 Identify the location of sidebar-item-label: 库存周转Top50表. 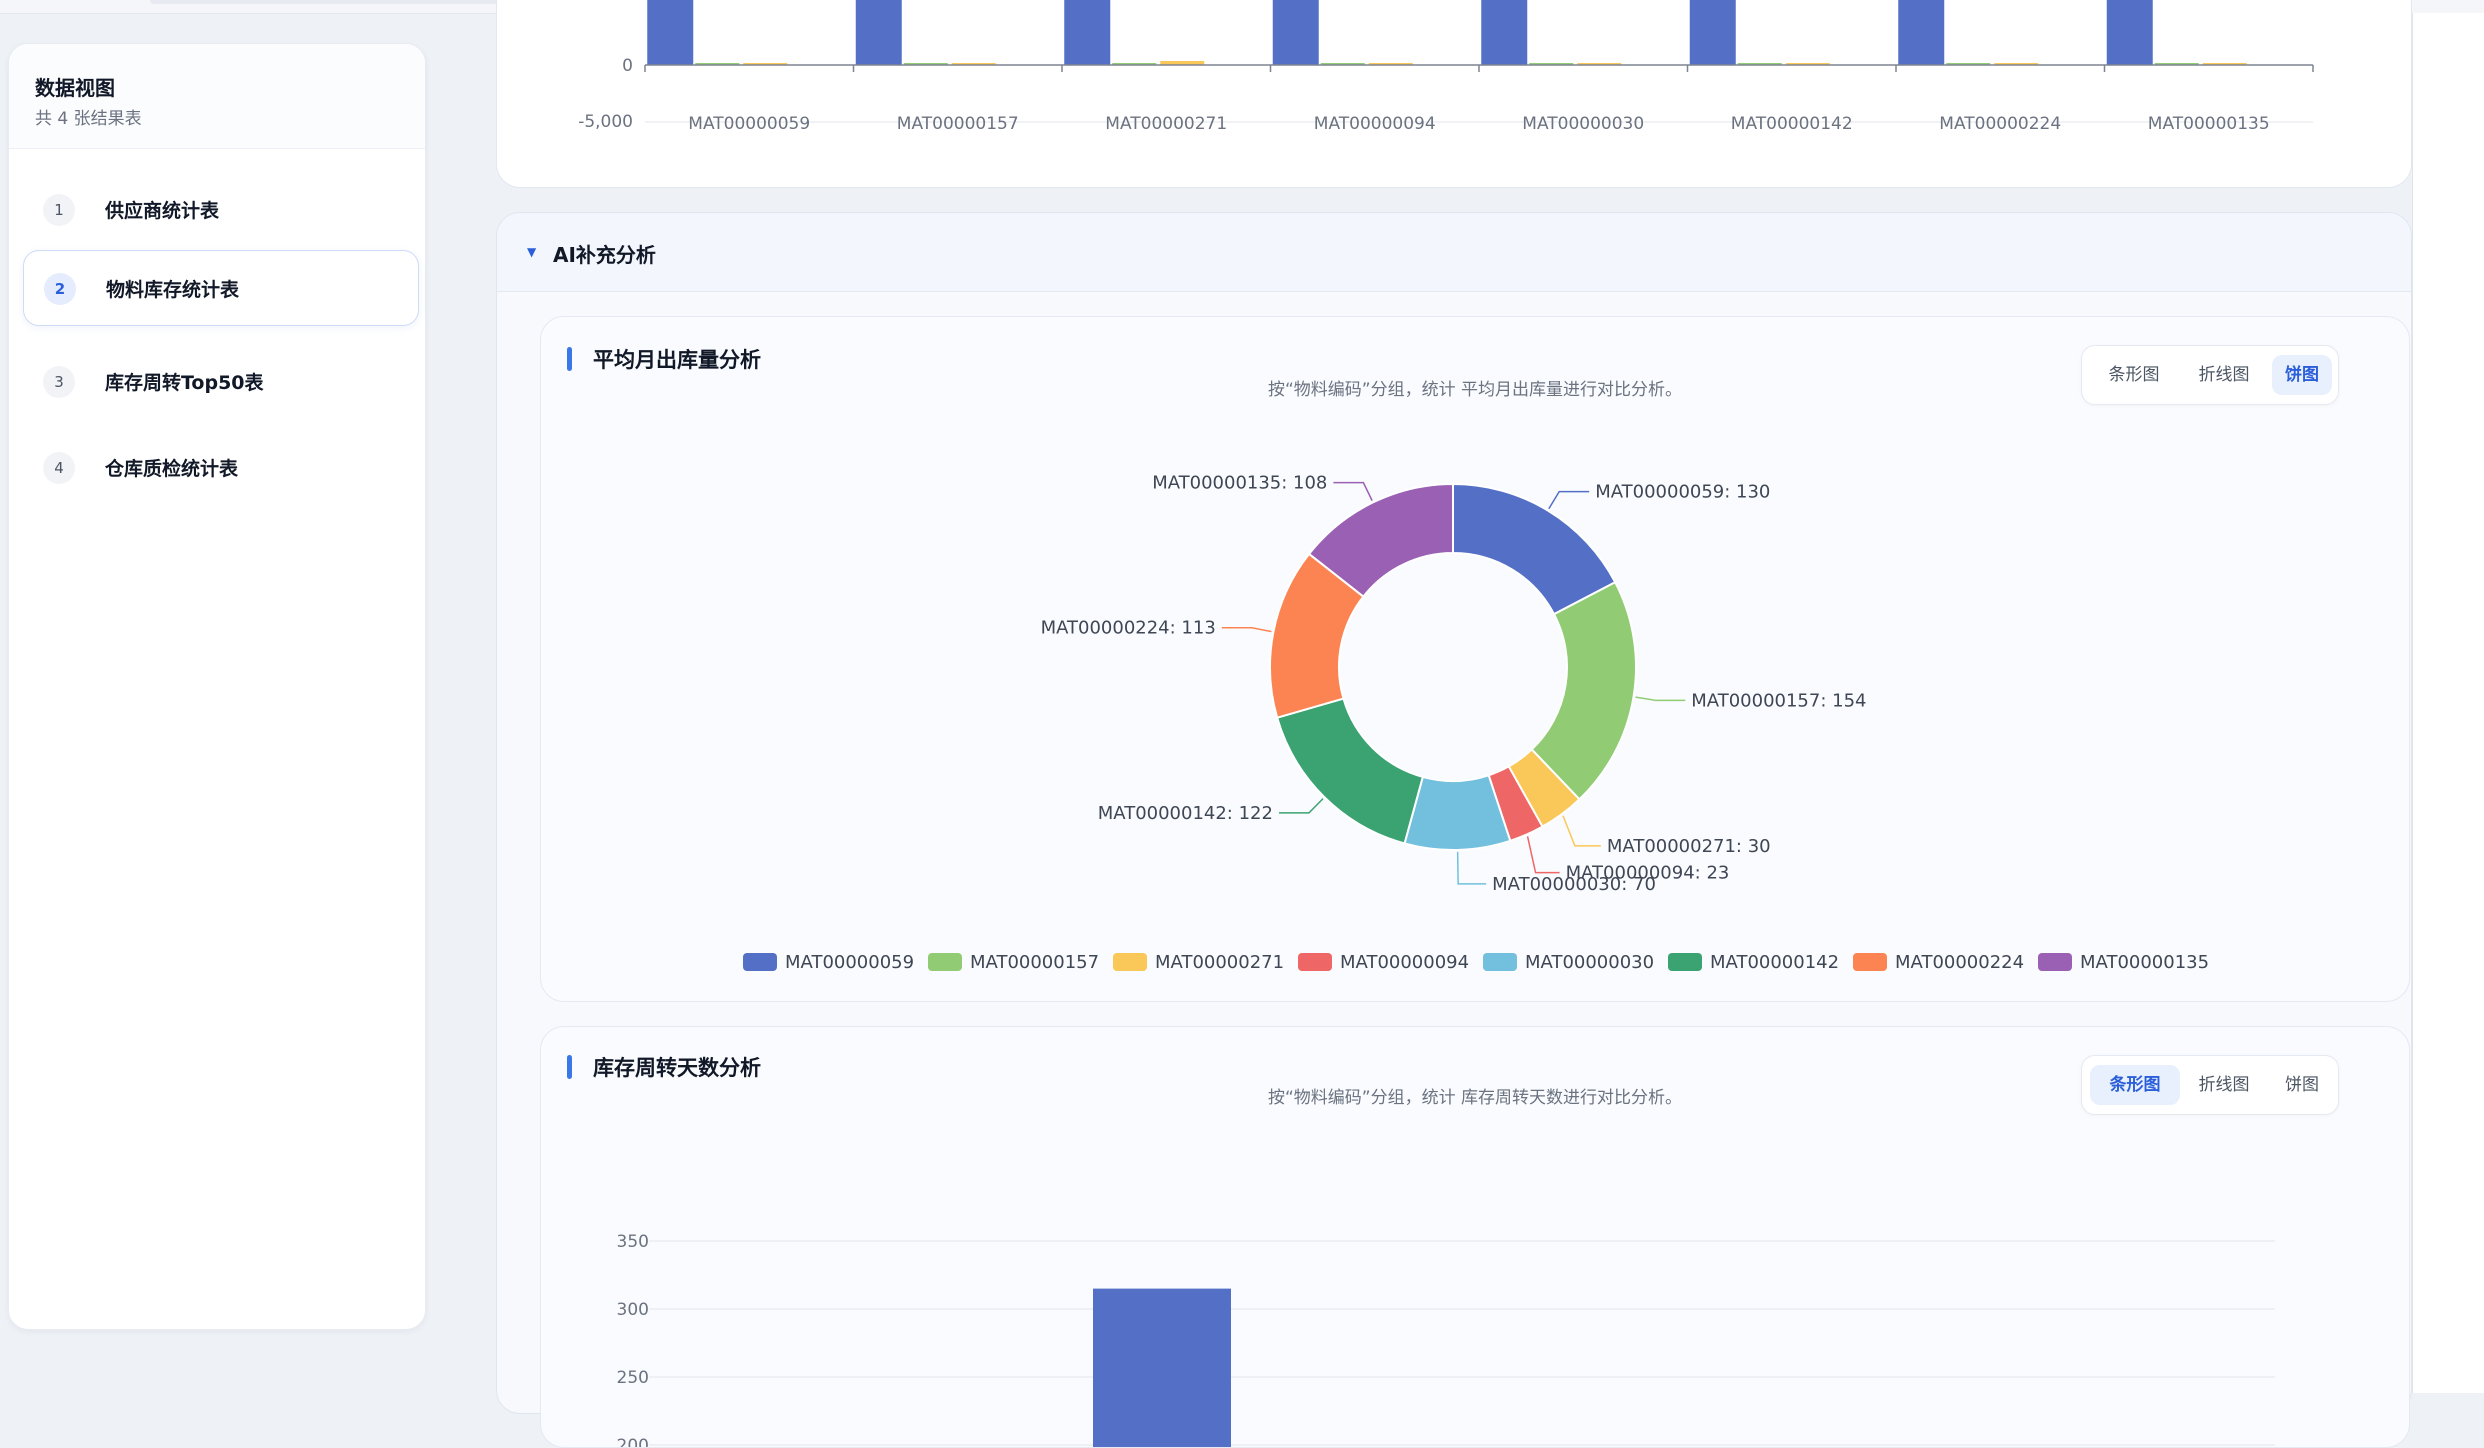
(184, 383).